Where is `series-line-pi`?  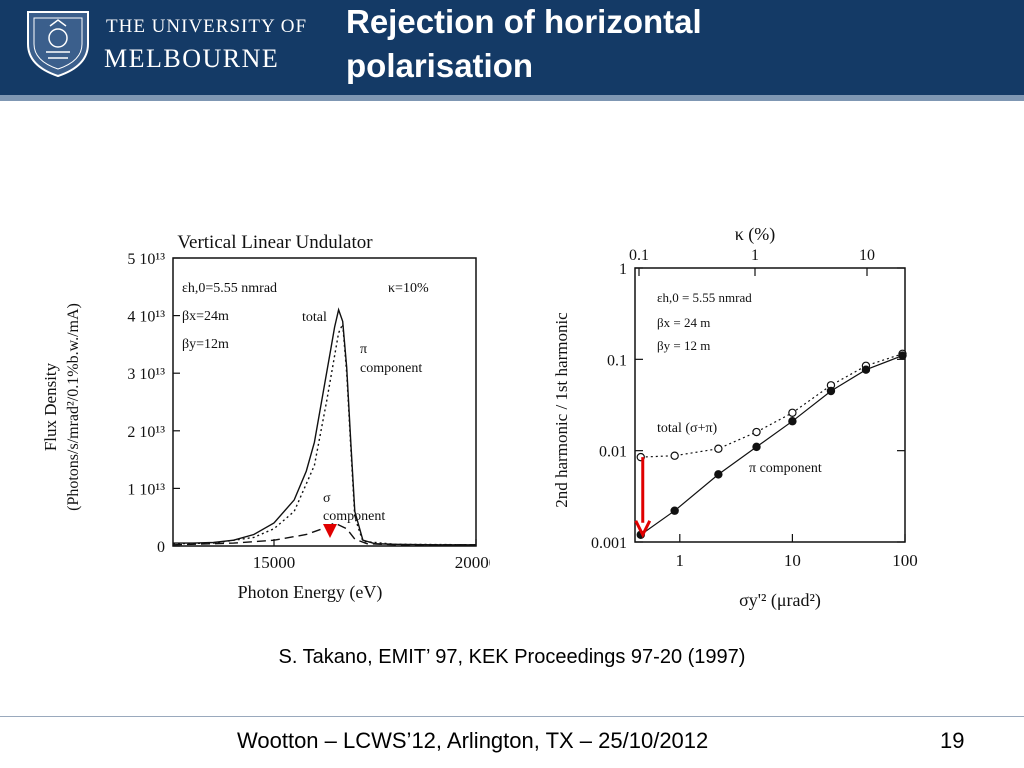
series-line-pi is located at coordinates (771, 445).